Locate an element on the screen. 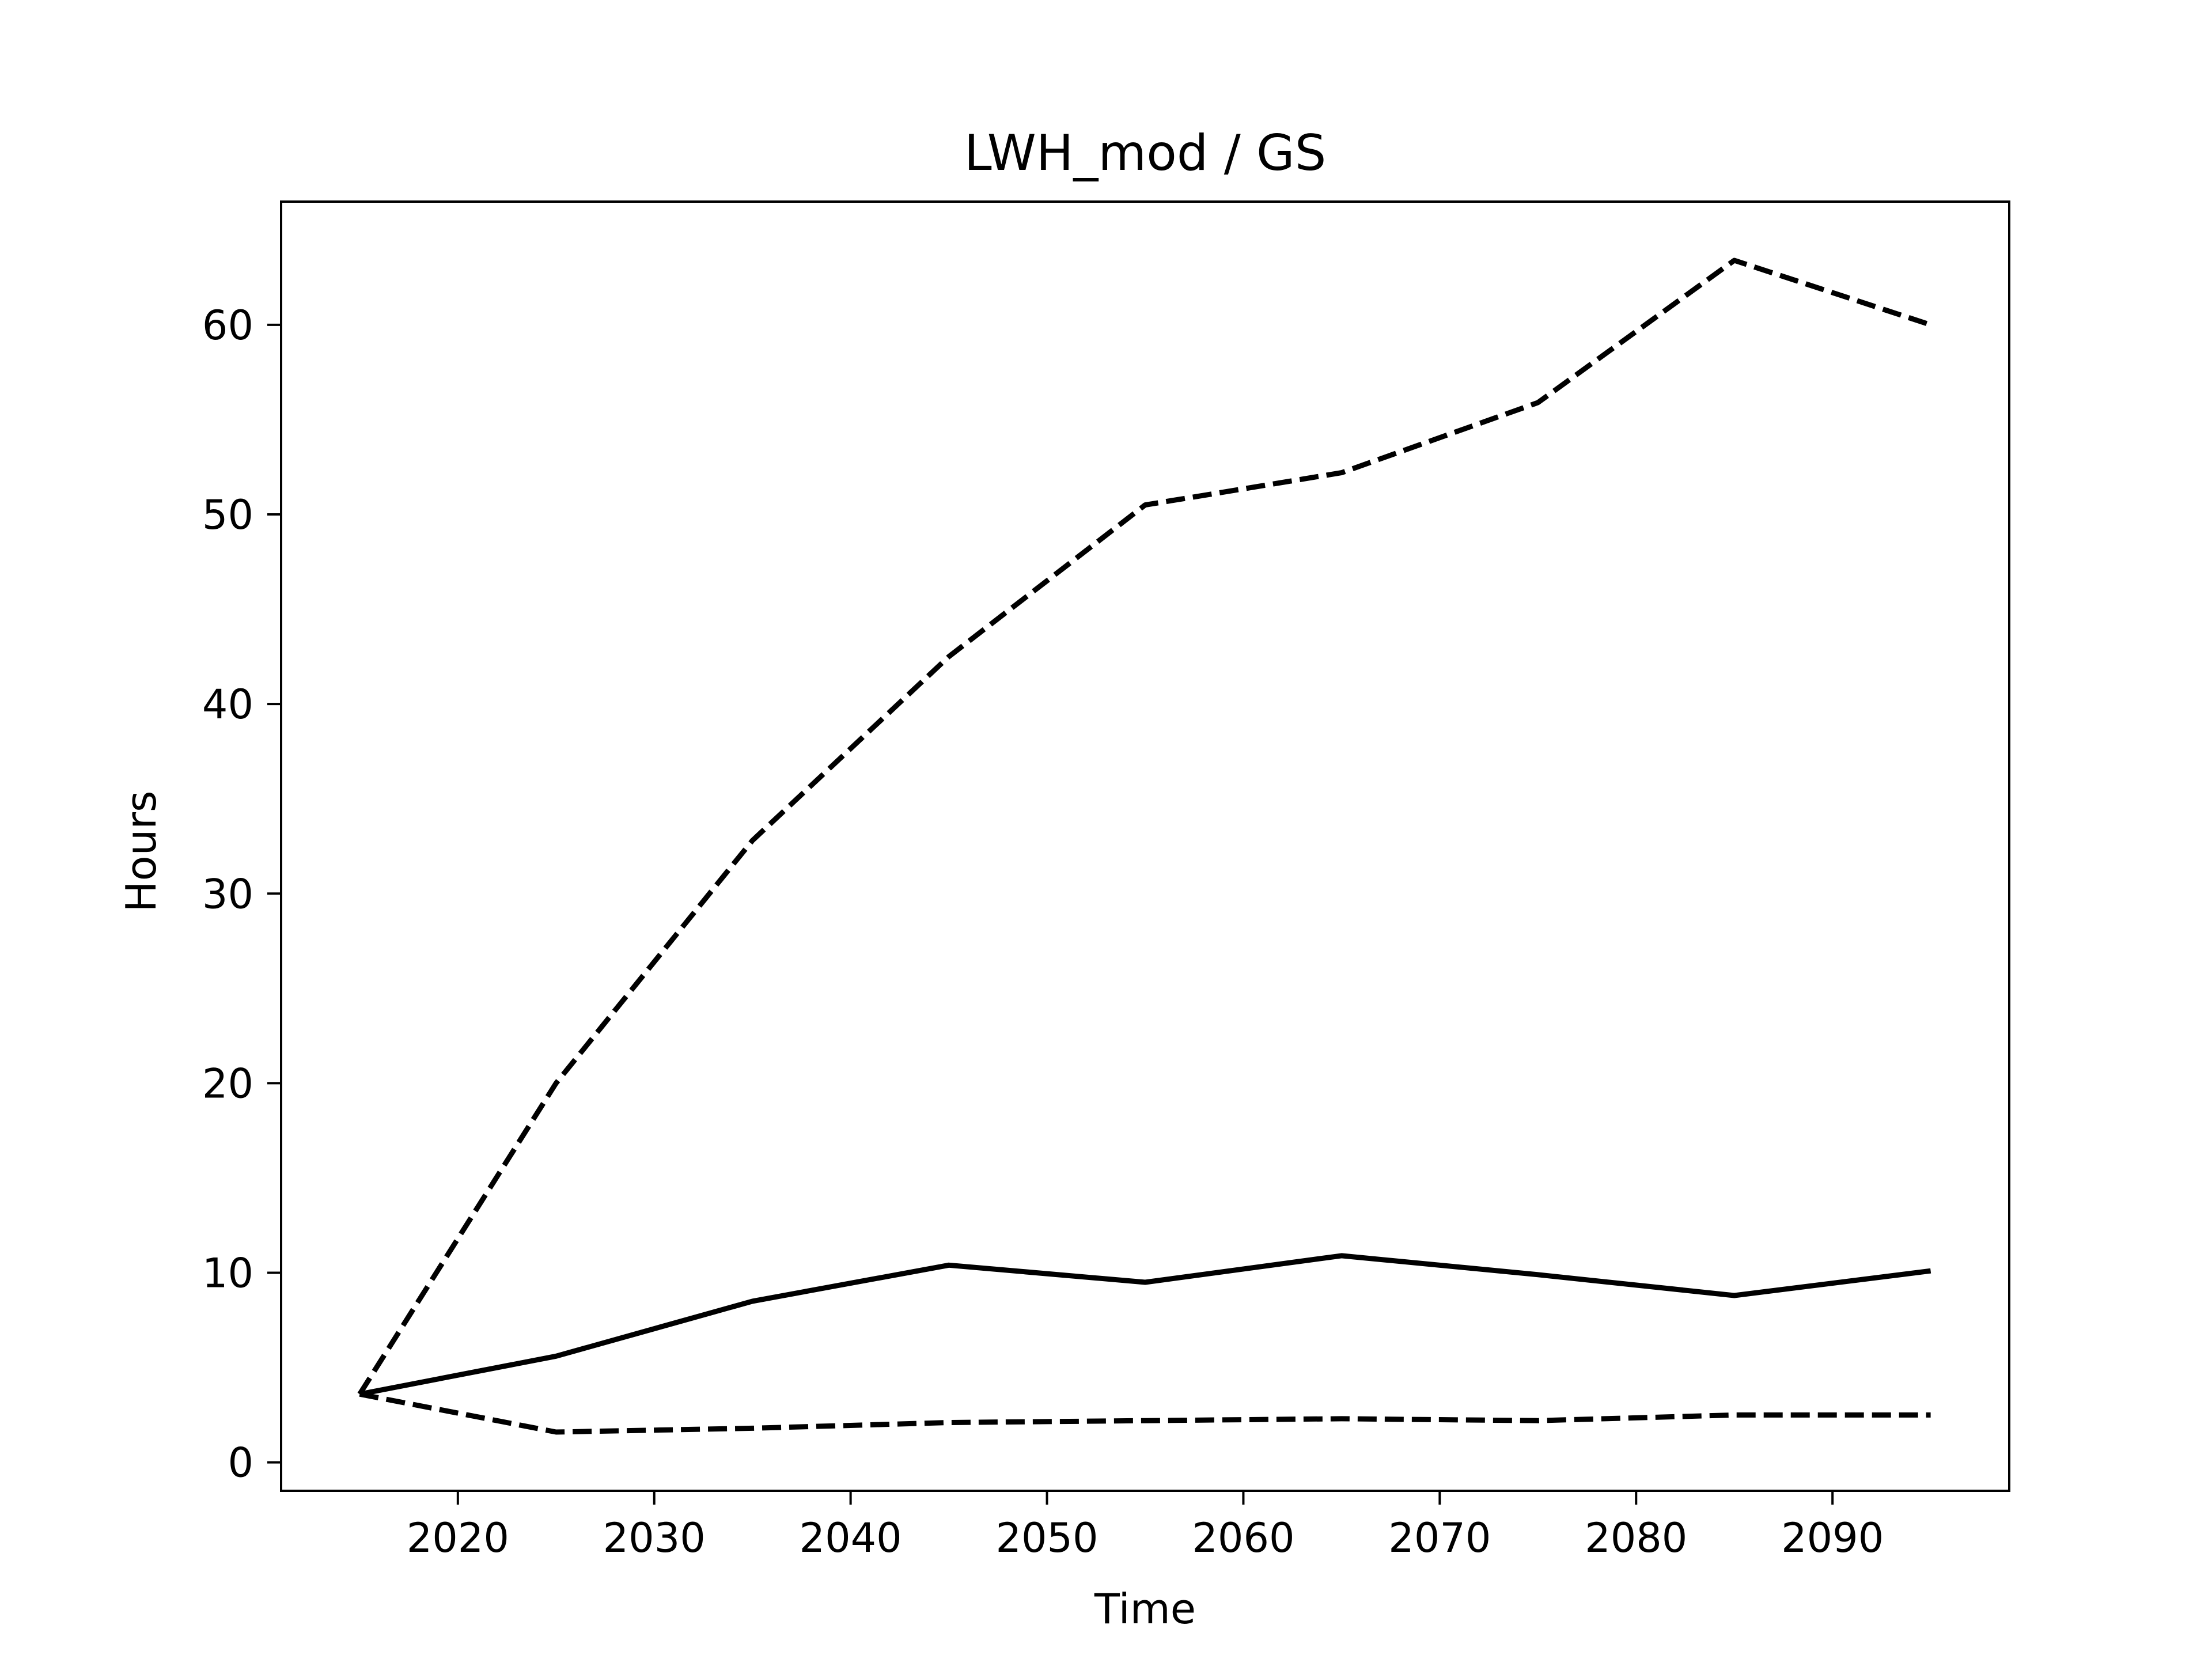 This screenshot has width=2212, height=1659. x-tick-label-2040: 2040 is located at coordinates (851, 1538).